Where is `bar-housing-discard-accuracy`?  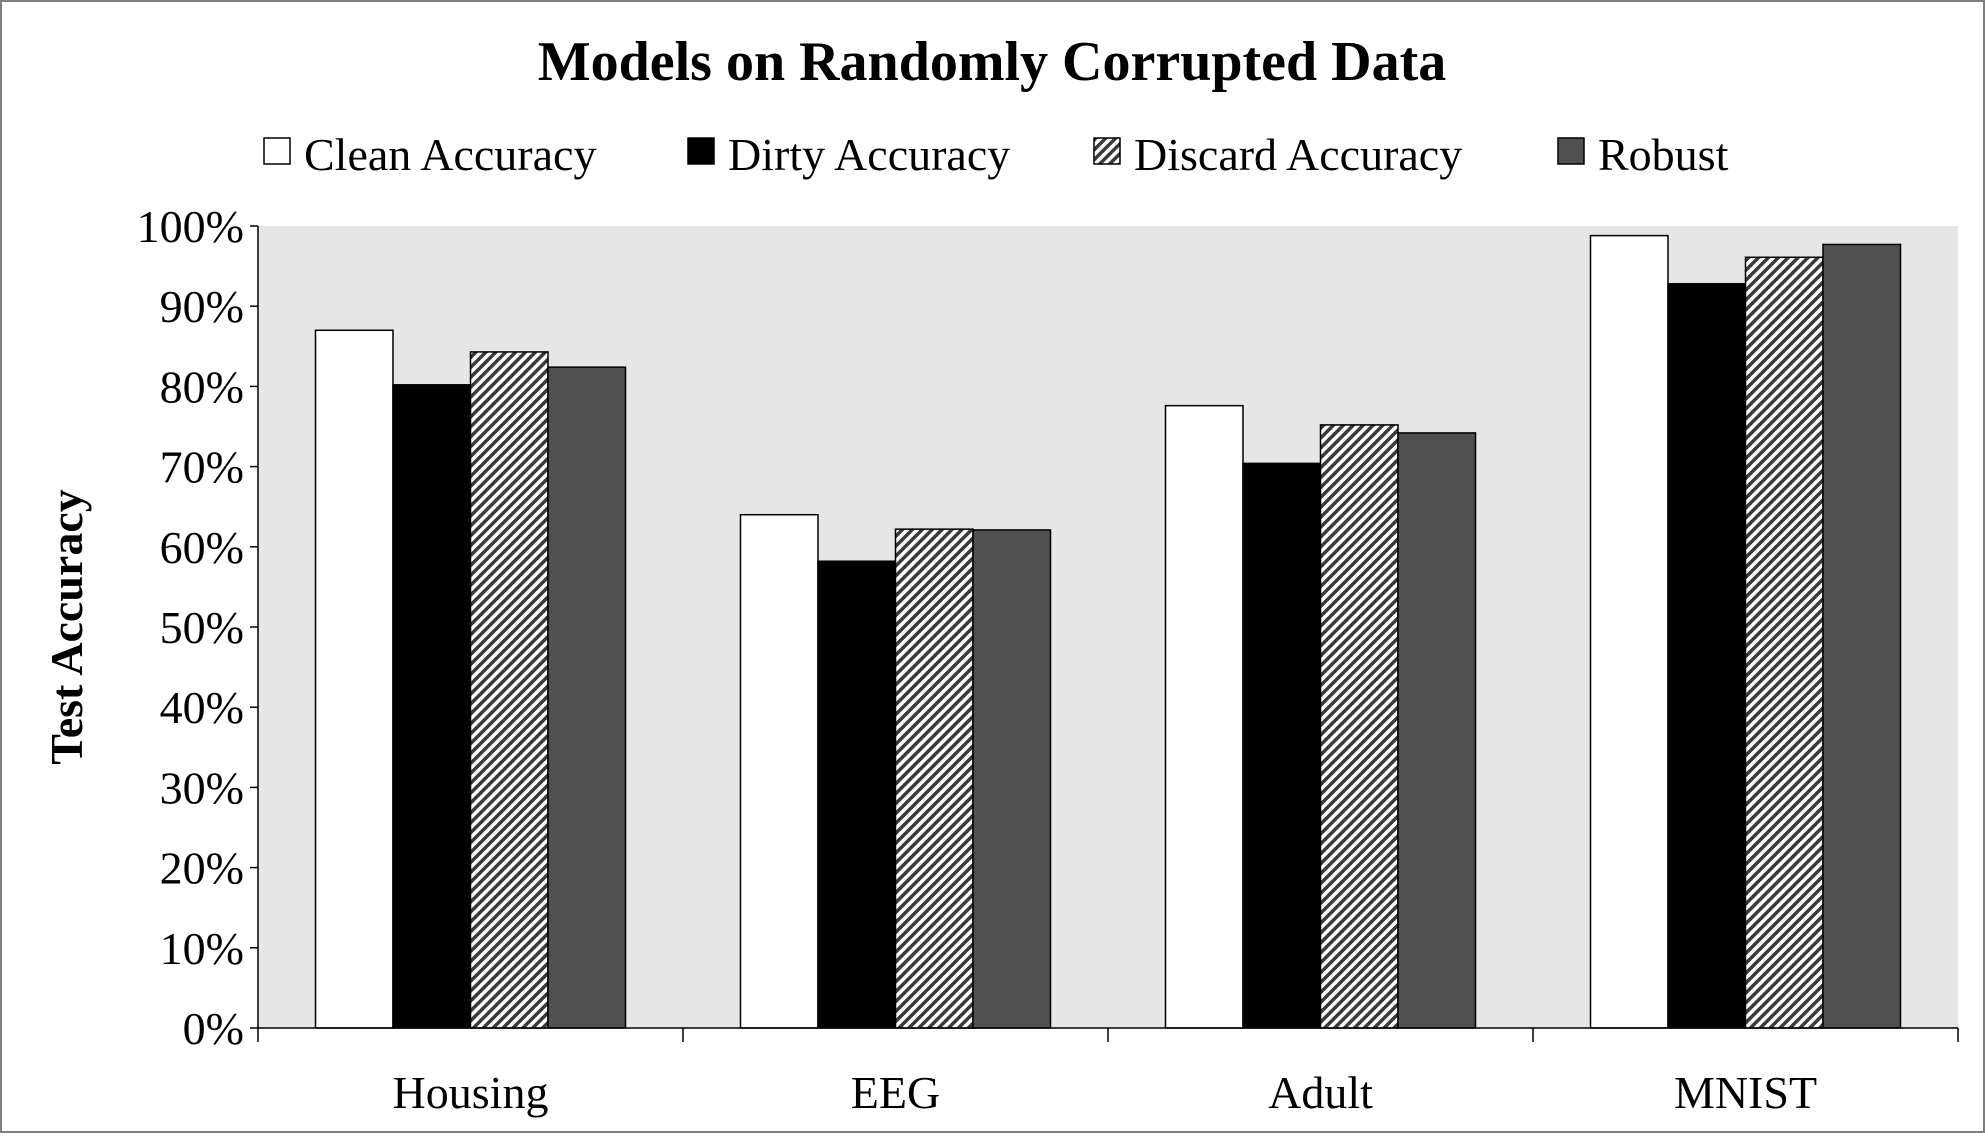 bar-housing-discard-accuracy is located at coordinates (509, 690).